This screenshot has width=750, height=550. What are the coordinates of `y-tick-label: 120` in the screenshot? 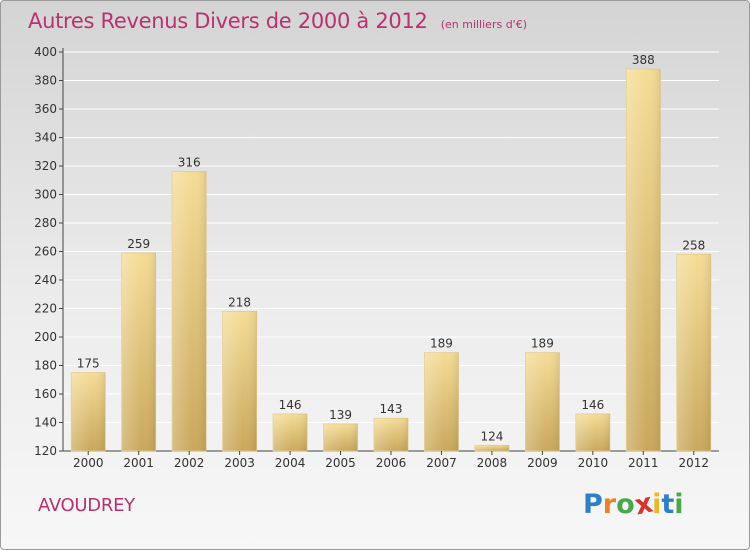 It's located at (45, 451).